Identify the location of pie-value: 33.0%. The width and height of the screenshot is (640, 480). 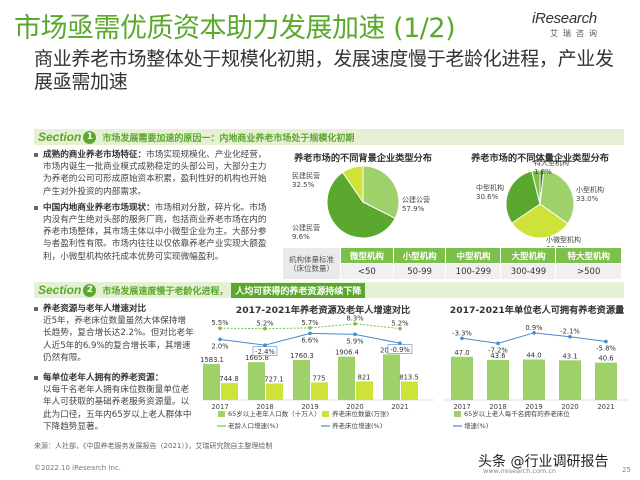
(587, 199).